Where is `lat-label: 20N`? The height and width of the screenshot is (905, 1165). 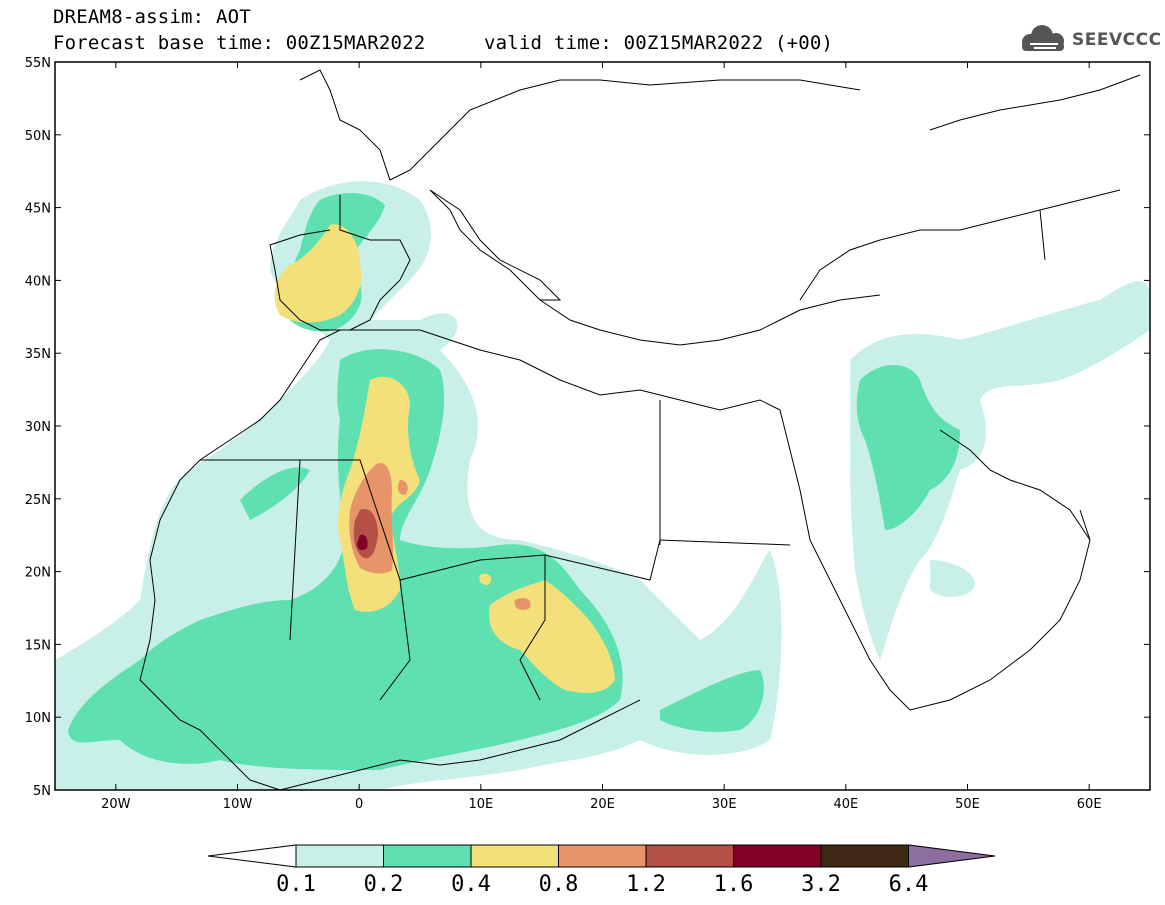
lat-label: 20N is located at coordinates (38, 573).